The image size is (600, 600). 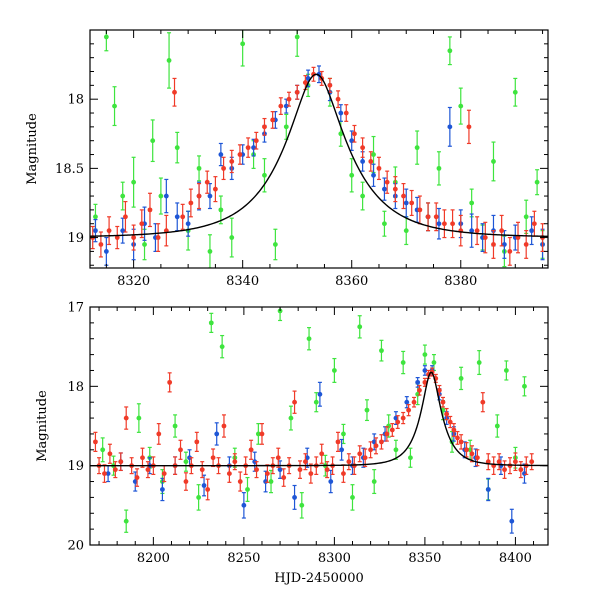 What do you see at coordinates (153, 558) in the screenshot?
I see `x-tick-label: 8200` at bounding box center [153, 558].